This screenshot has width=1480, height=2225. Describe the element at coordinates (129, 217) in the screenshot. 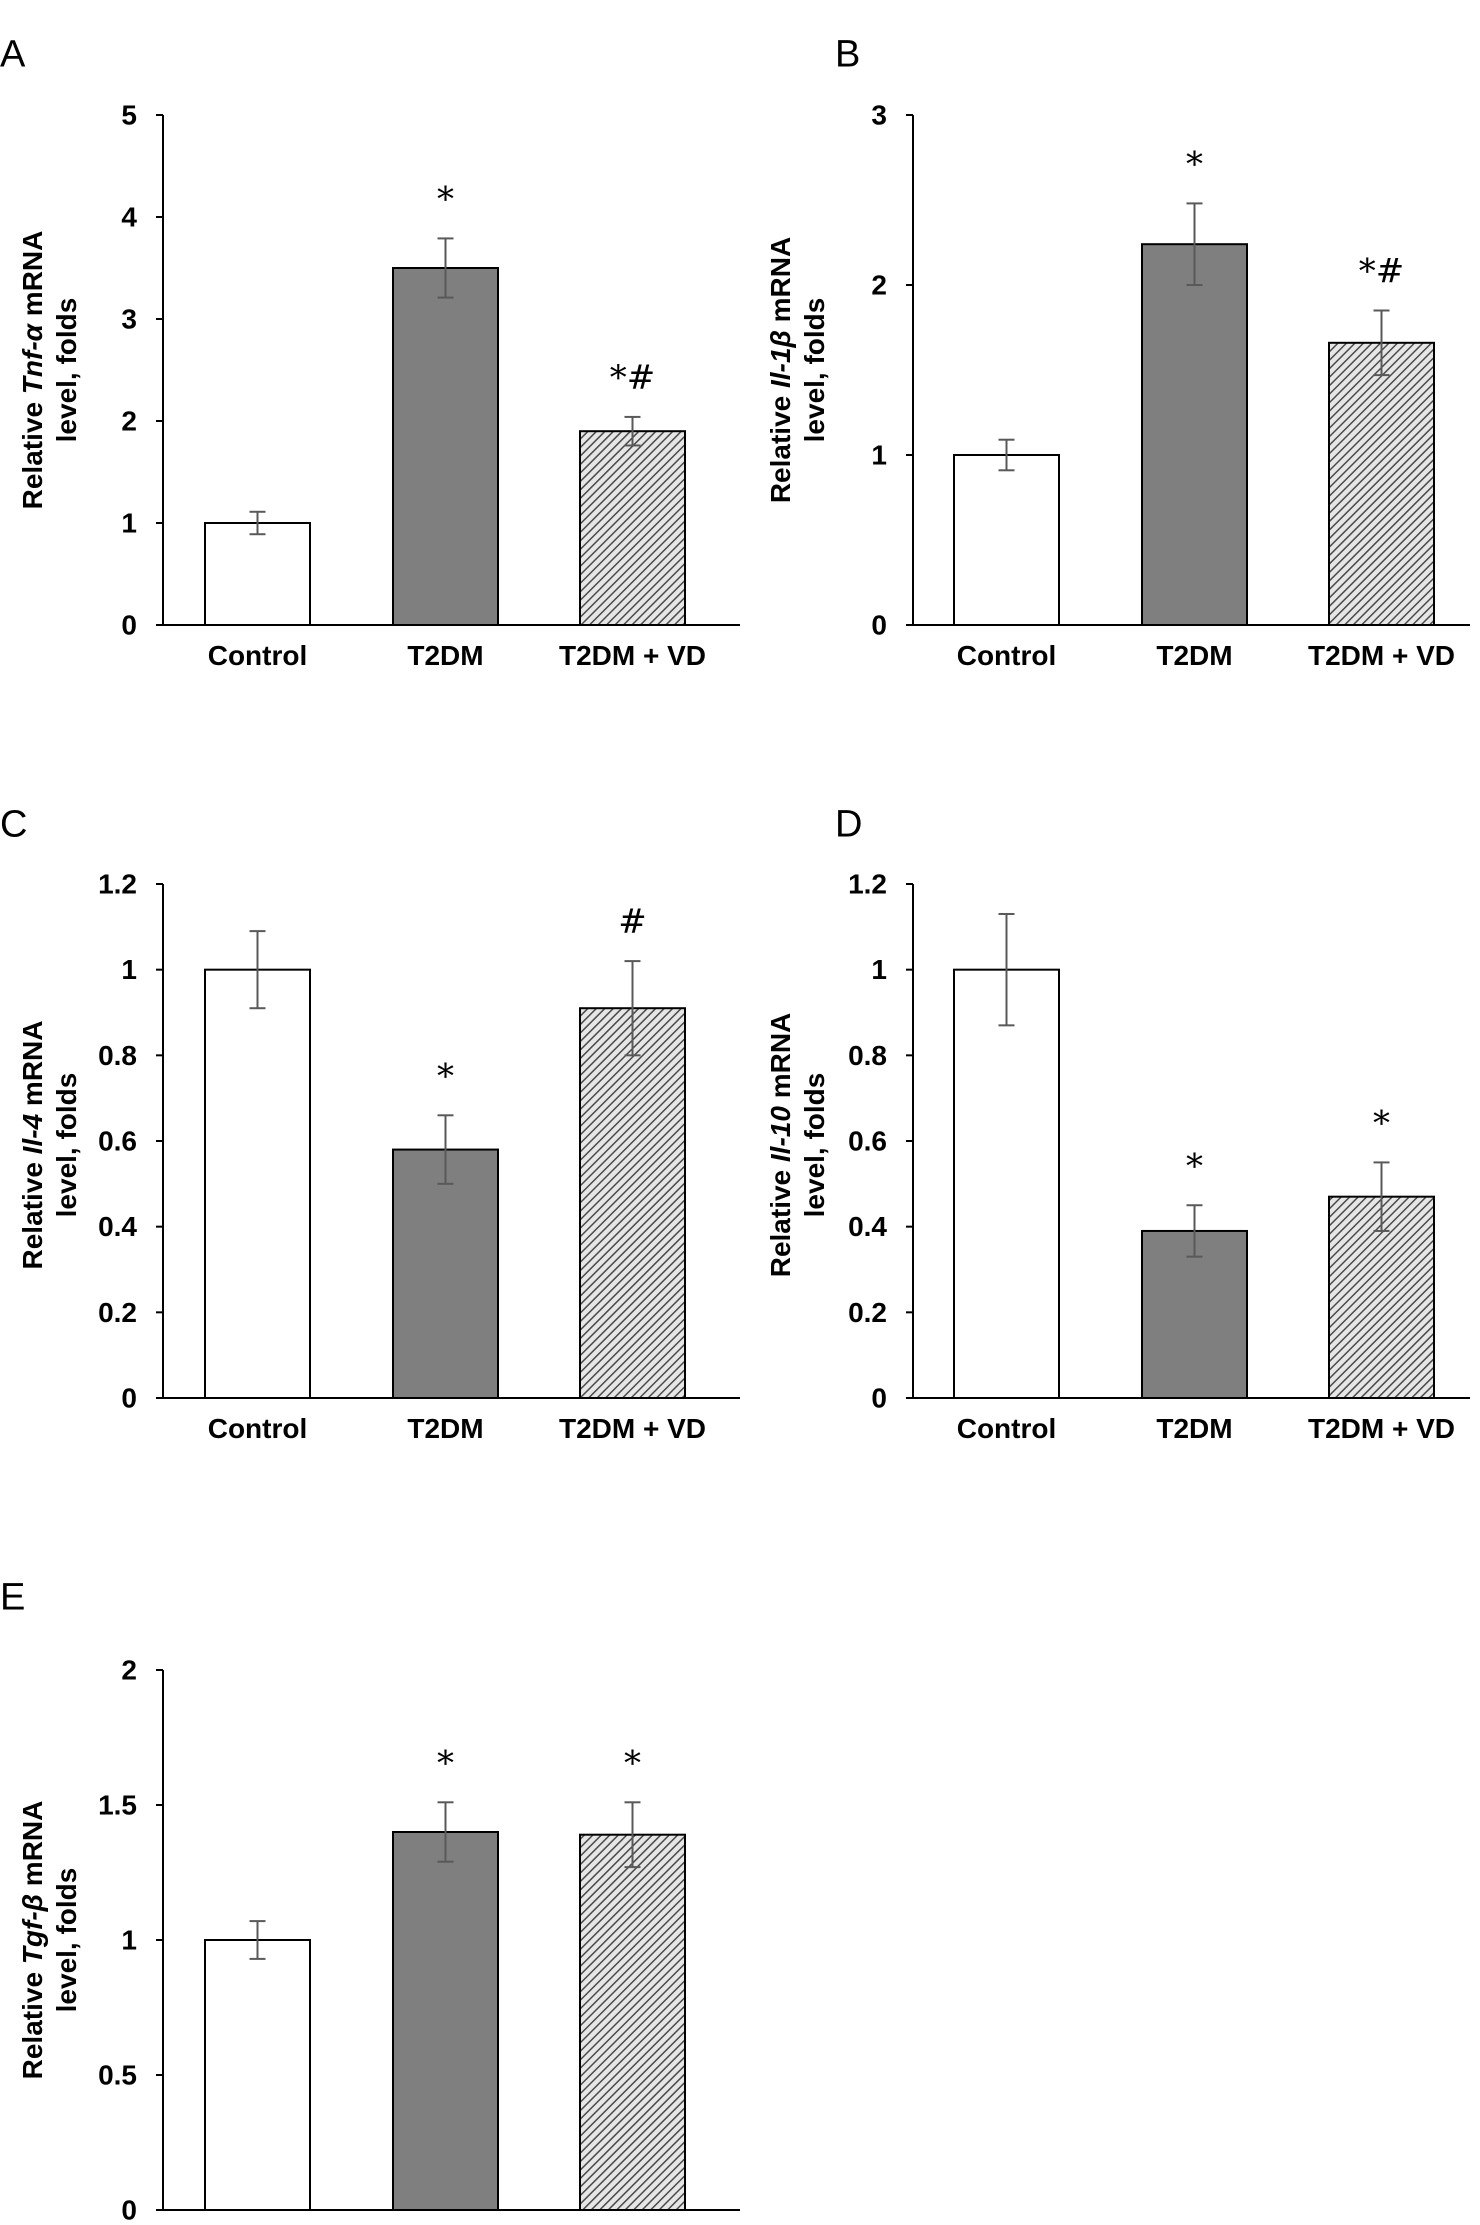

I see `y-tick-label: 4` at that location.